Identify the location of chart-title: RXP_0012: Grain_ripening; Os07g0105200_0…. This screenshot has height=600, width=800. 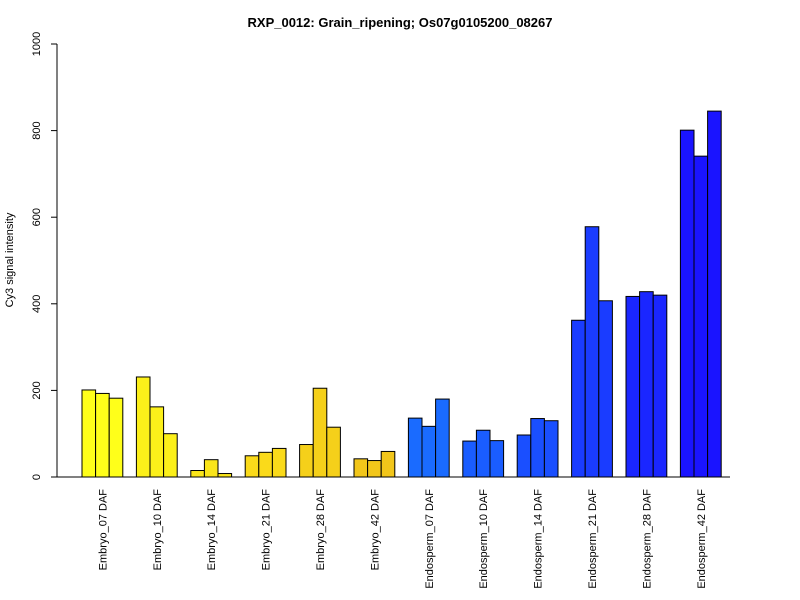
(400, 22).